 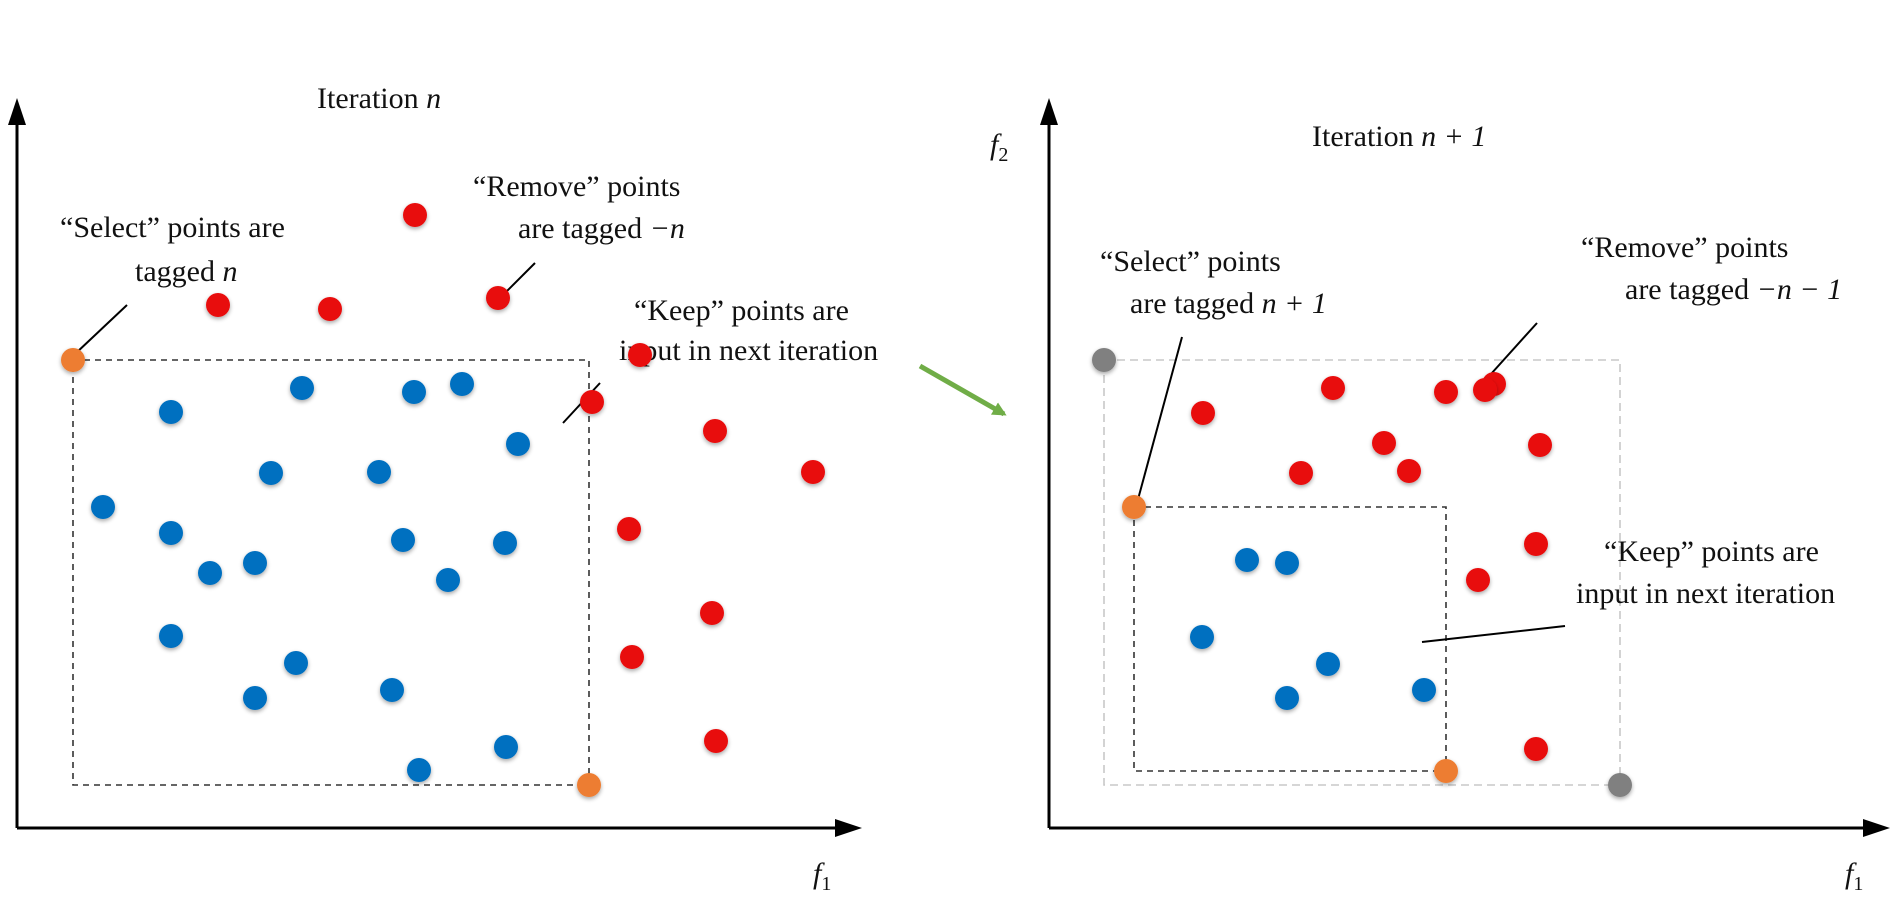 What do you see at coordinates (1684, 247) in the screenshot?
I see `right-remove-label-line1: “Remove” points` at bounding box center [1684, 247].